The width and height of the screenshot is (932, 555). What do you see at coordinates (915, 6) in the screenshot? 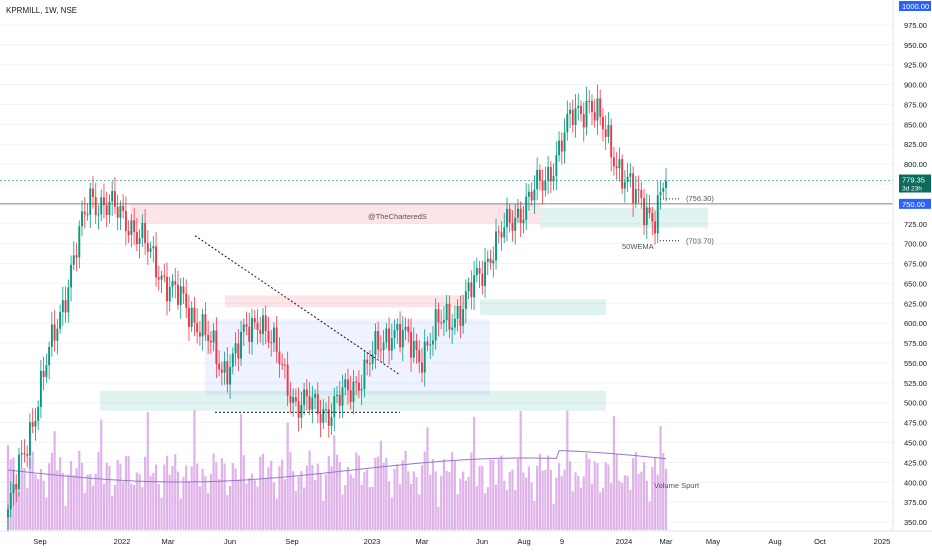
I see `top-price-badge` at bounding box center [915, 6].